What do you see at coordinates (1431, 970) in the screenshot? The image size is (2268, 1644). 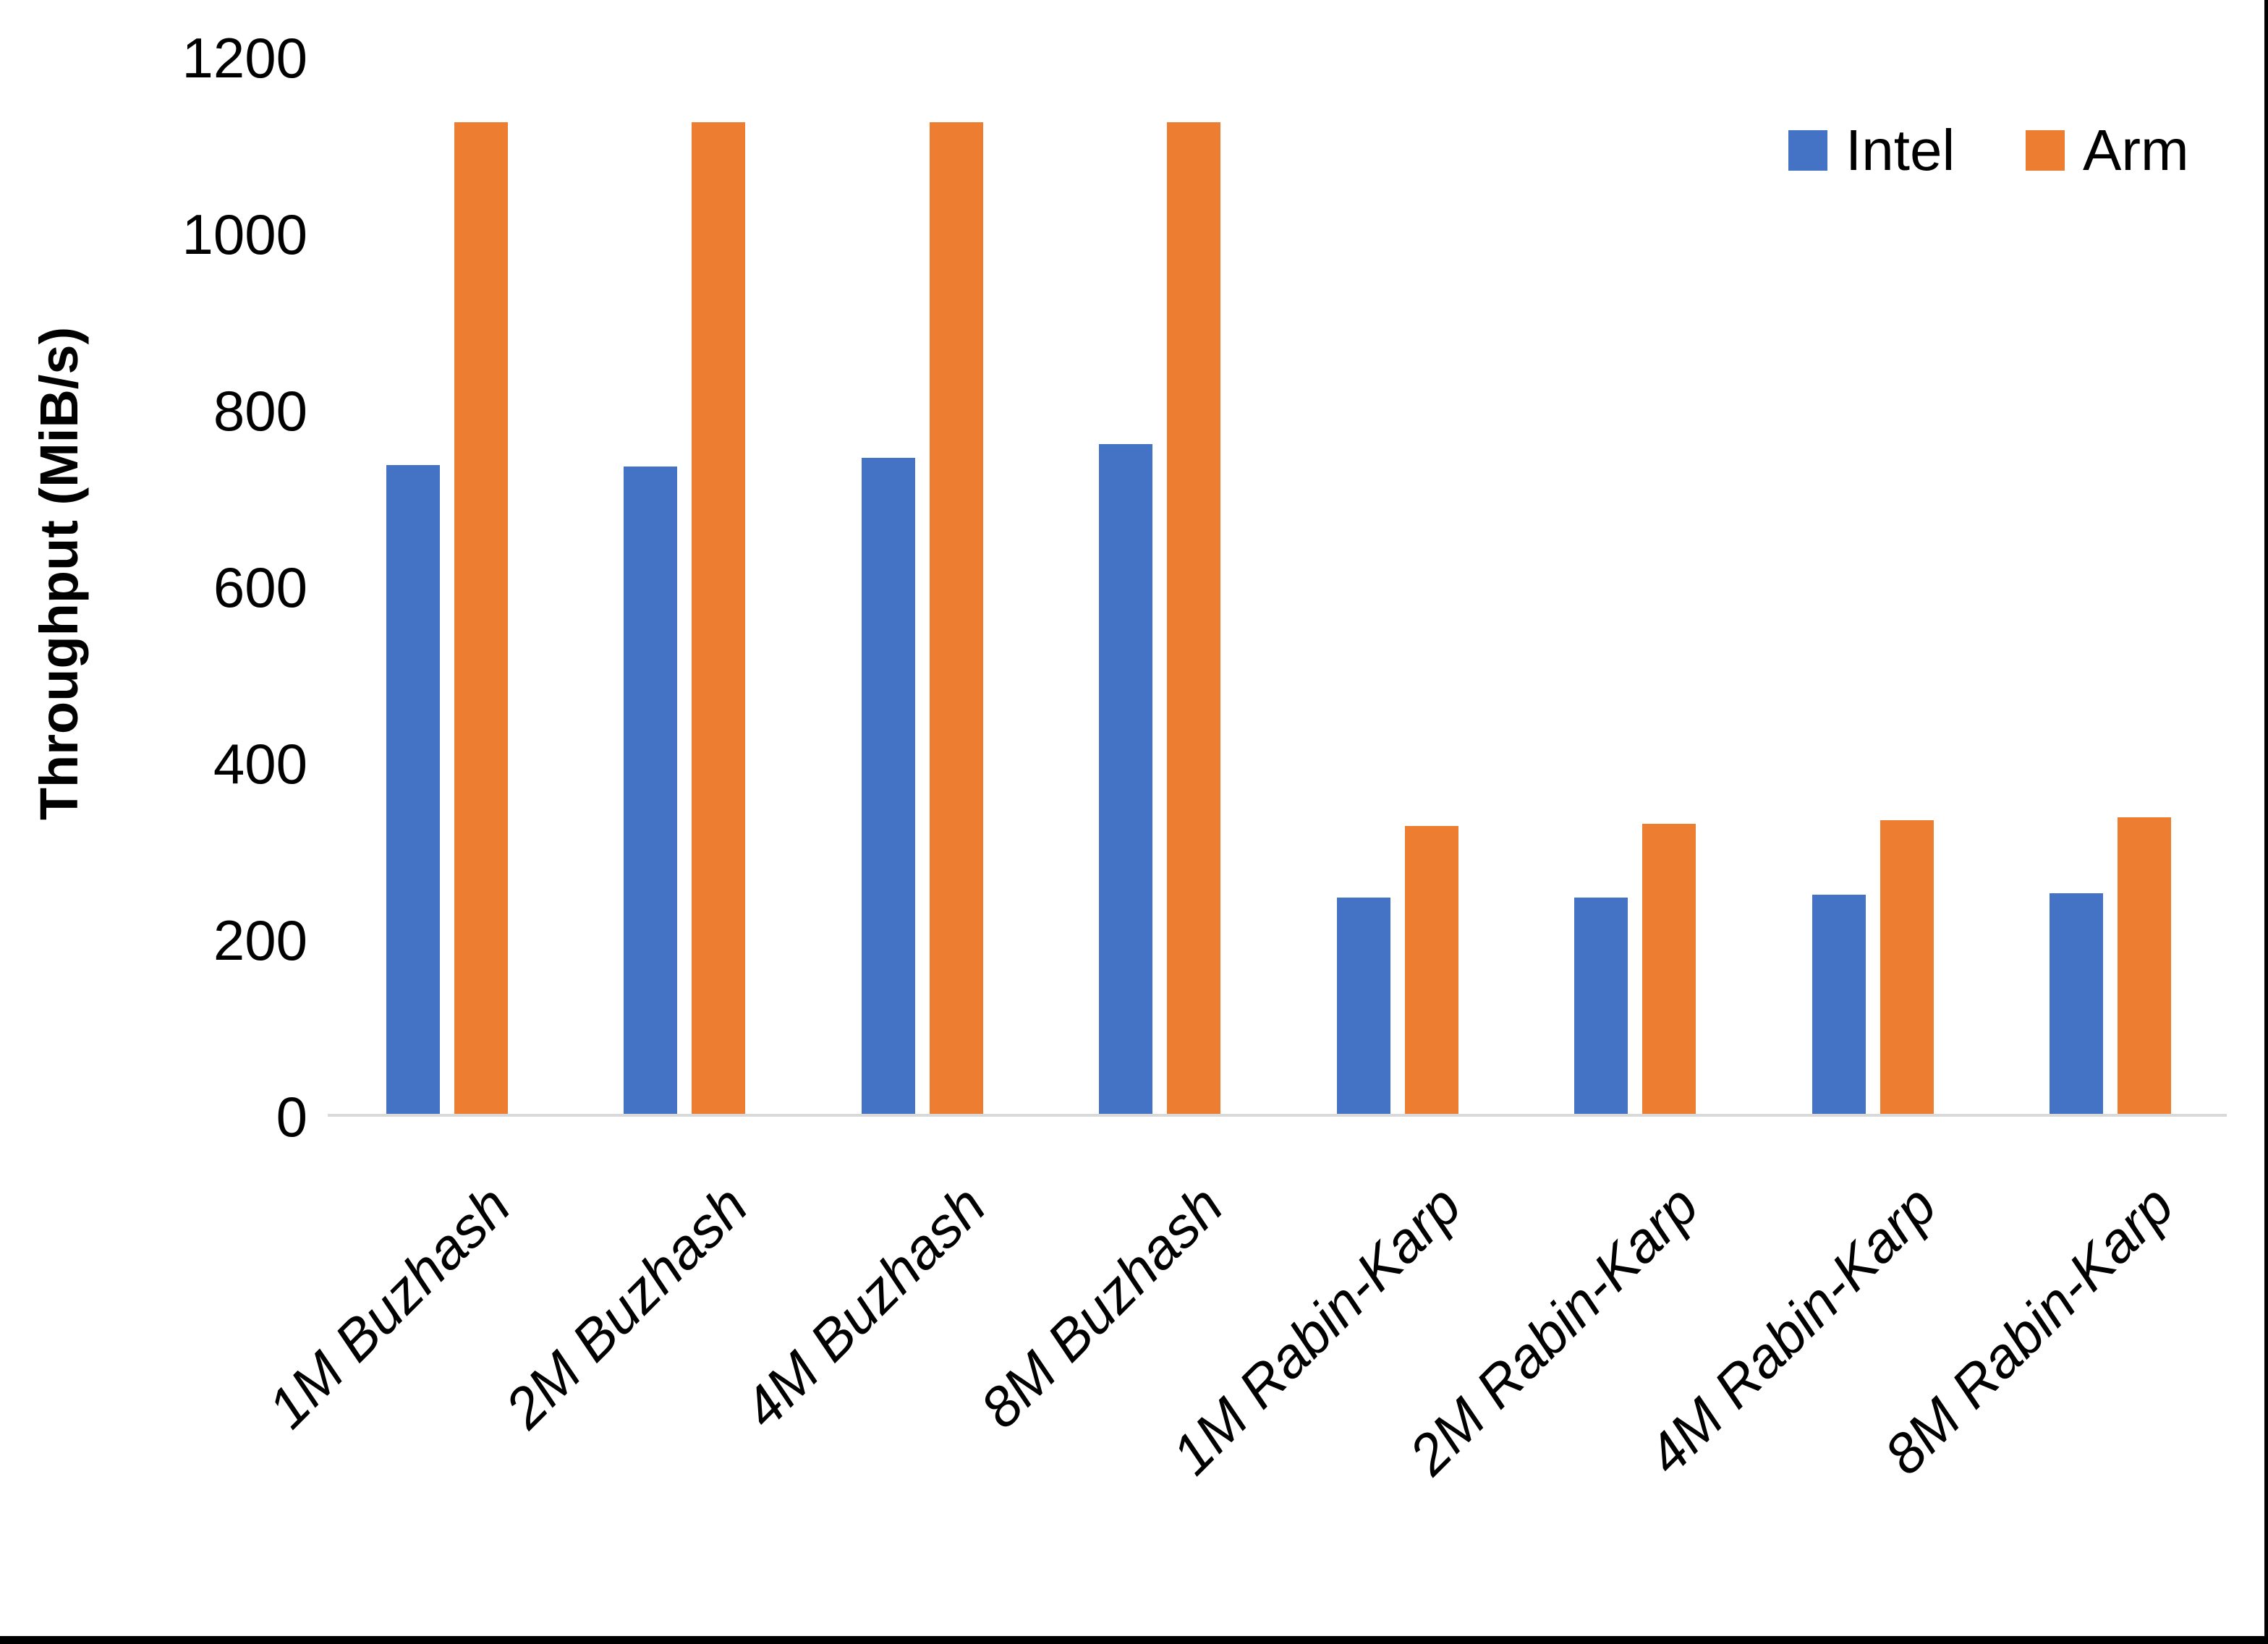 I see `bar-arm-1m-rabin-karp` at bounding box center [1431, 970].